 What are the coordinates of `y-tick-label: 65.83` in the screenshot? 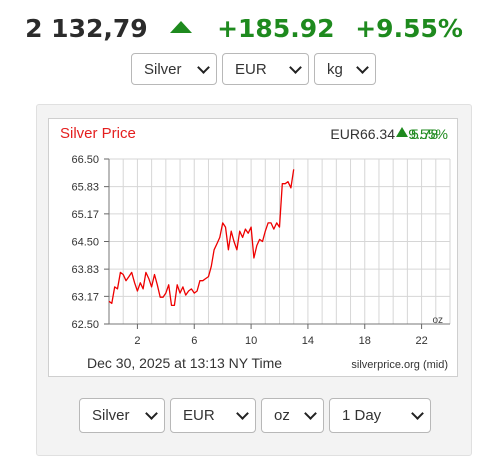 It's located at (85, 188).